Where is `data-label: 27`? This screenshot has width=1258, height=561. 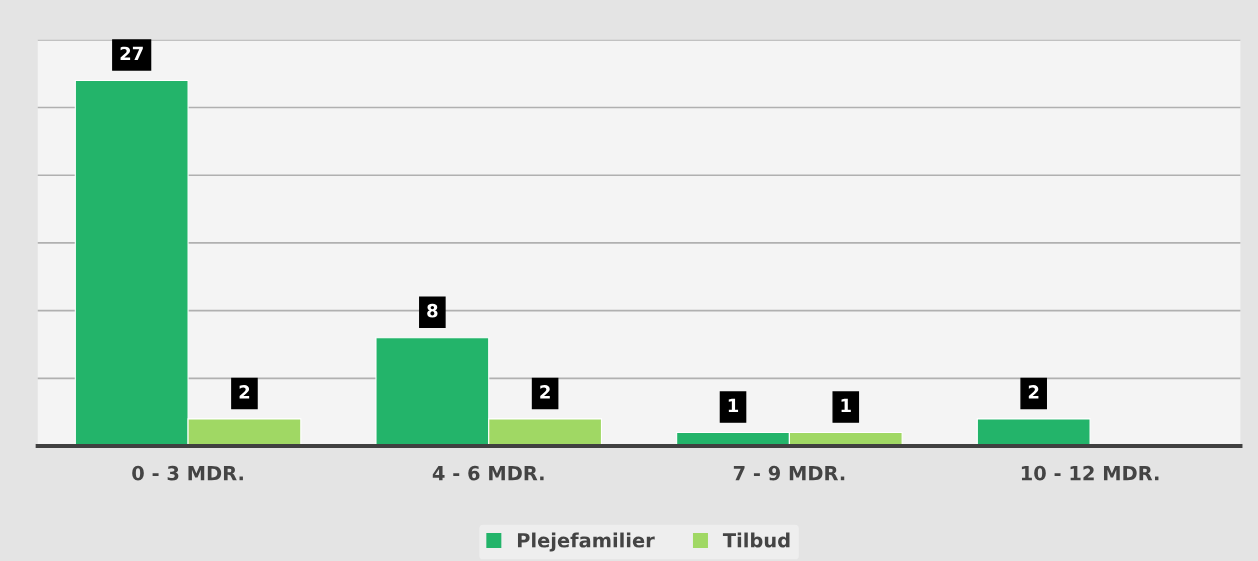 data-label: 27 is located at coordinates (131, 53).